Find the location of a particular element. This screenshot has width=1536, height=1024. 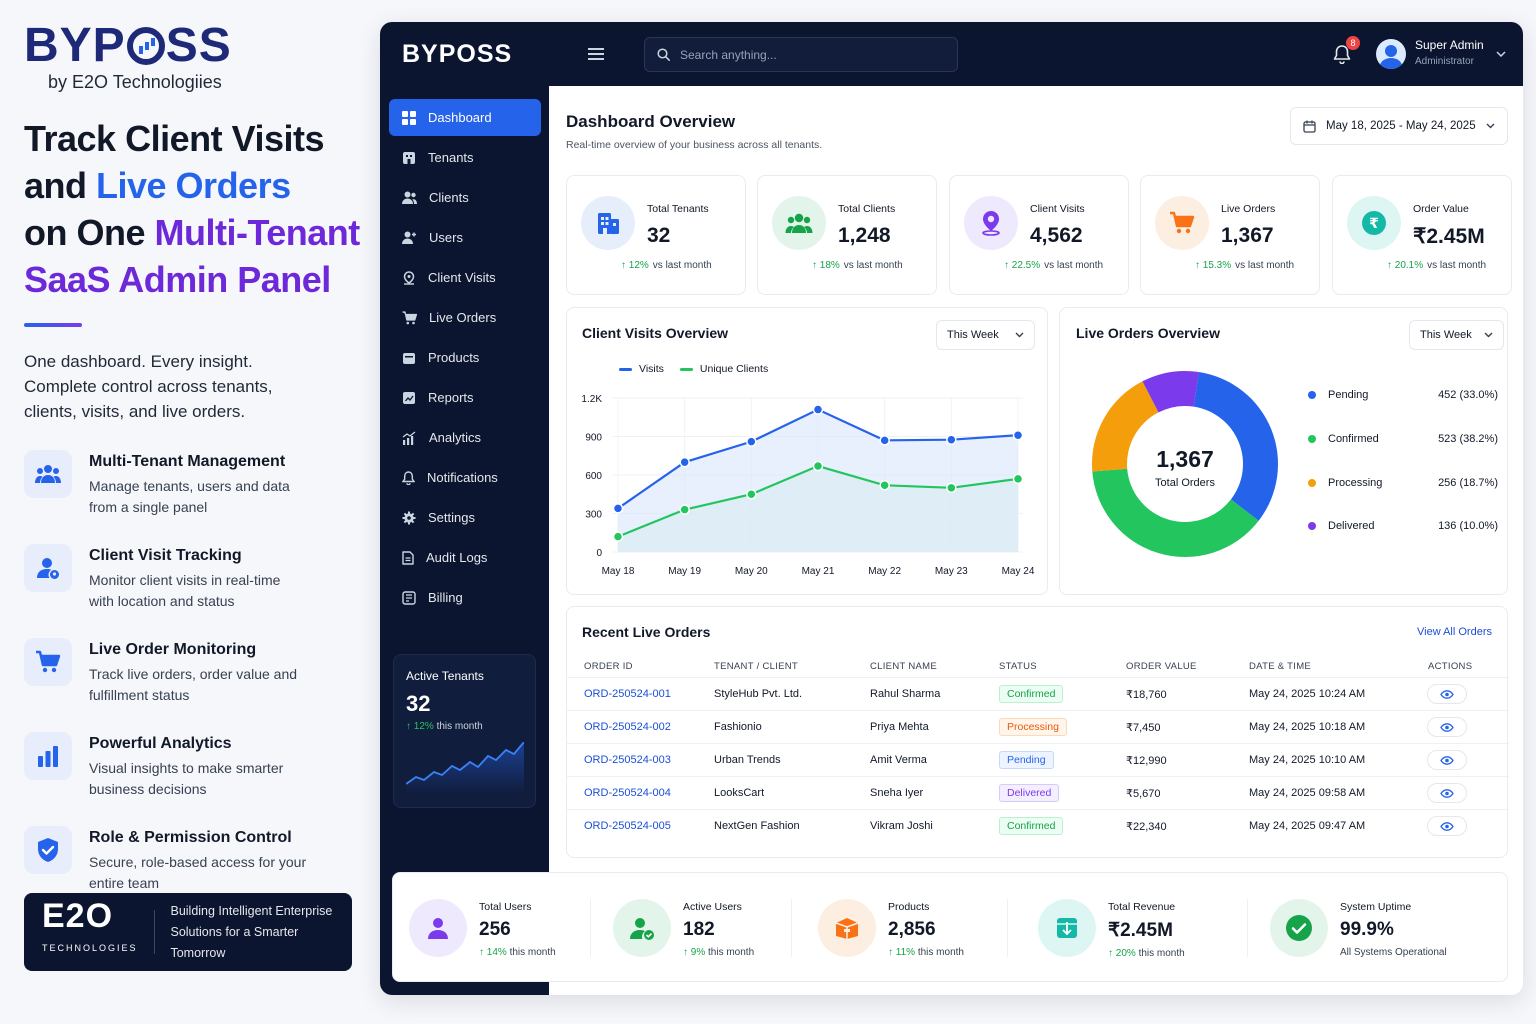

sidebar-item-client-visits: Client Visits is located at coordinates (465, 277).